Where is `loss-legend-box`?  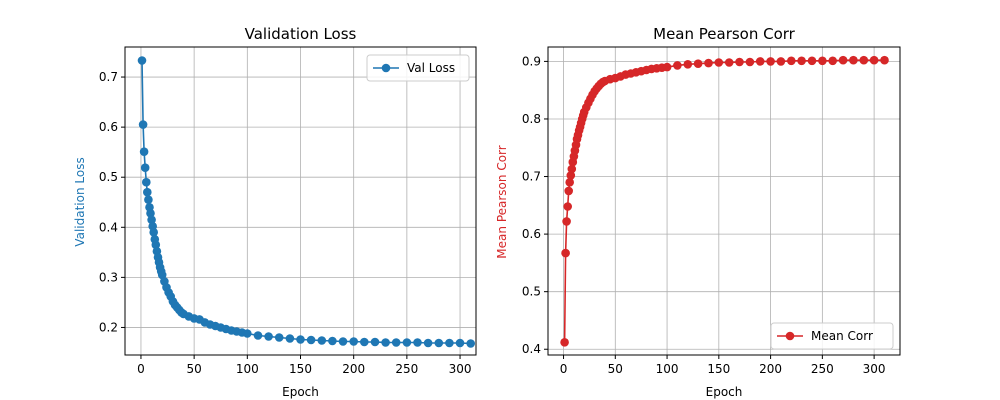
loss-legend-box is located at coordinates (418, 68).